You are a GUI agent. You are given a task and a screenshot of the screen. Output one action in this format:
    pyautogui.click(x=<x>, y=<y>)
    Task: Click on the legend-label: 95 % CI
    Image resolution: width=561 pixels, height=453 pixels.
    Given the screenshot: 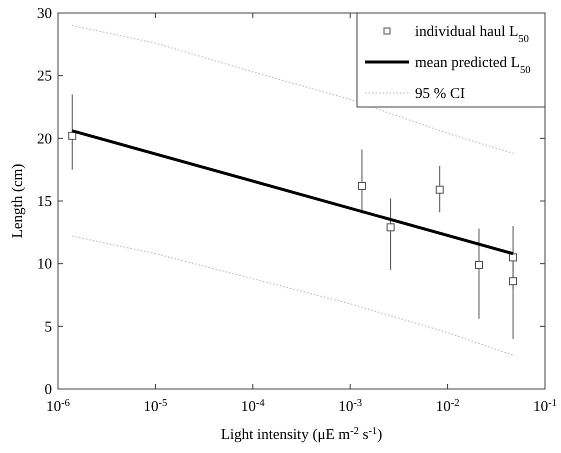 What is the action you would take?
    pyautogui.click(x=440, y=94)
    